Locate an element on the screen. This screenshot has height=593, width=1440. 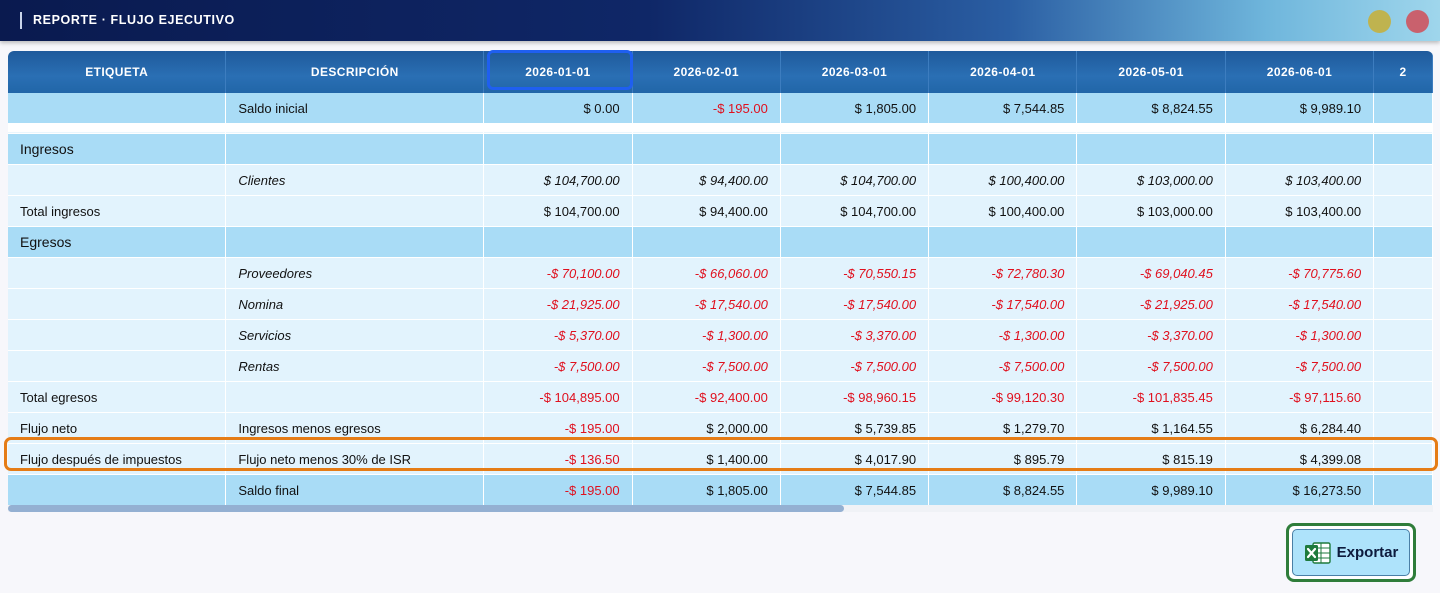
value-cell: $ 100,400.00 is located at coordinates (1003, 211).